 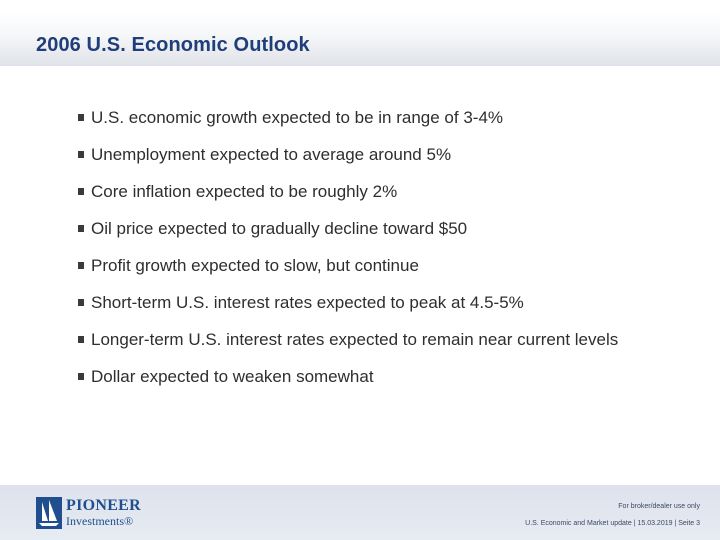 What do you see at coordinates (360, 512) in the screenshot?
I see `footer-band` at bounding box center [360, 512].